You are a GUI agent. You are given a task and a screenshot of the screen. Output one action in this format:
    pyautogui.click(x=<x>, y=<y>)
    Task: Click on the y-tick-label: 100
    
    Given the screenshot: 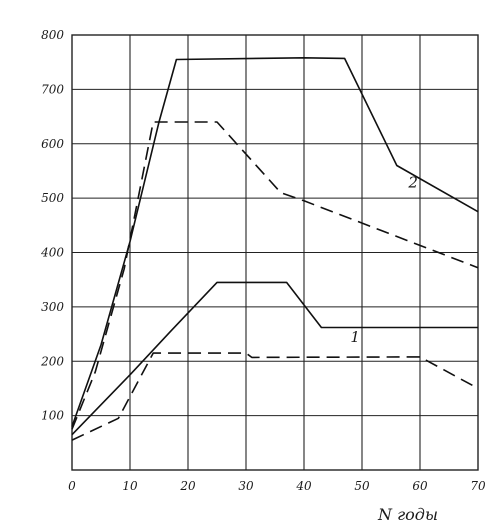 What is the action you would take?
    pyautogui.click(x=52, y=416)
    